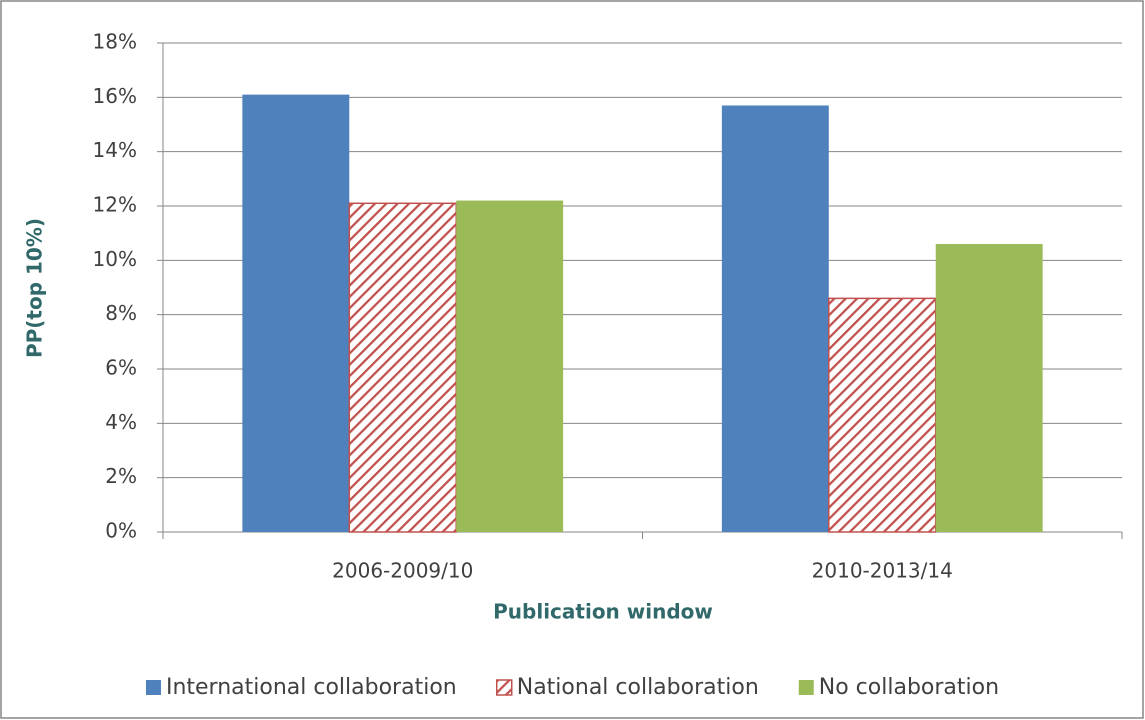  What do you see at coordinates (115, 96) in the screenshot?
I see `y-tick-label: 16%` at bounding box center [115, 96].